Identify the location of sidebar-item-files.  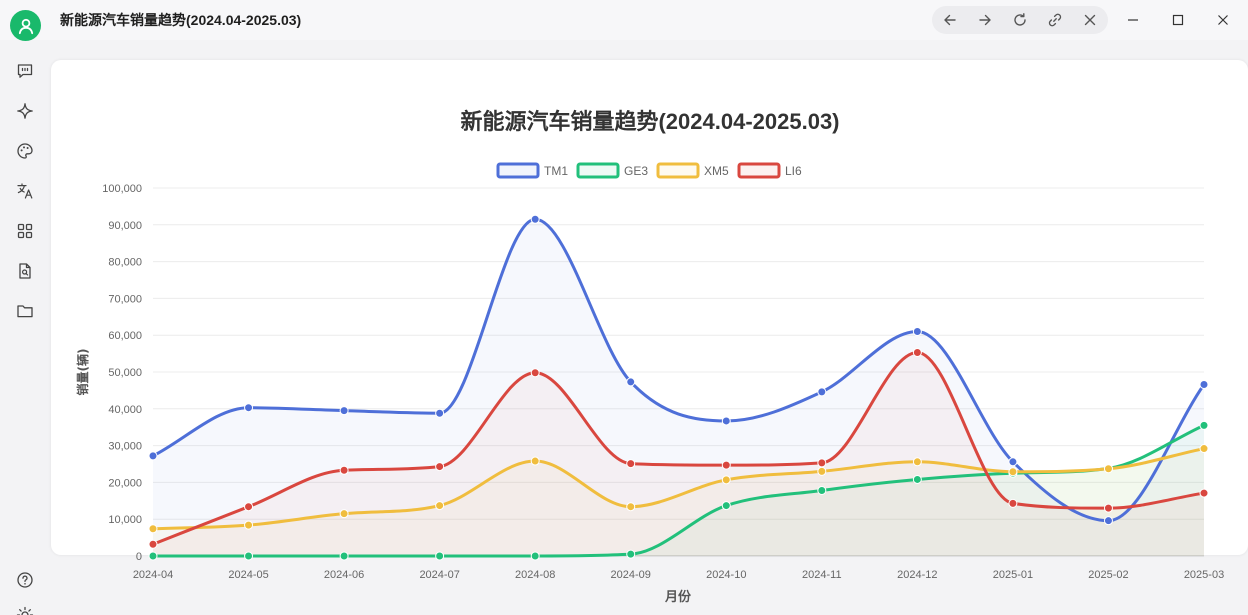
(25, 311).